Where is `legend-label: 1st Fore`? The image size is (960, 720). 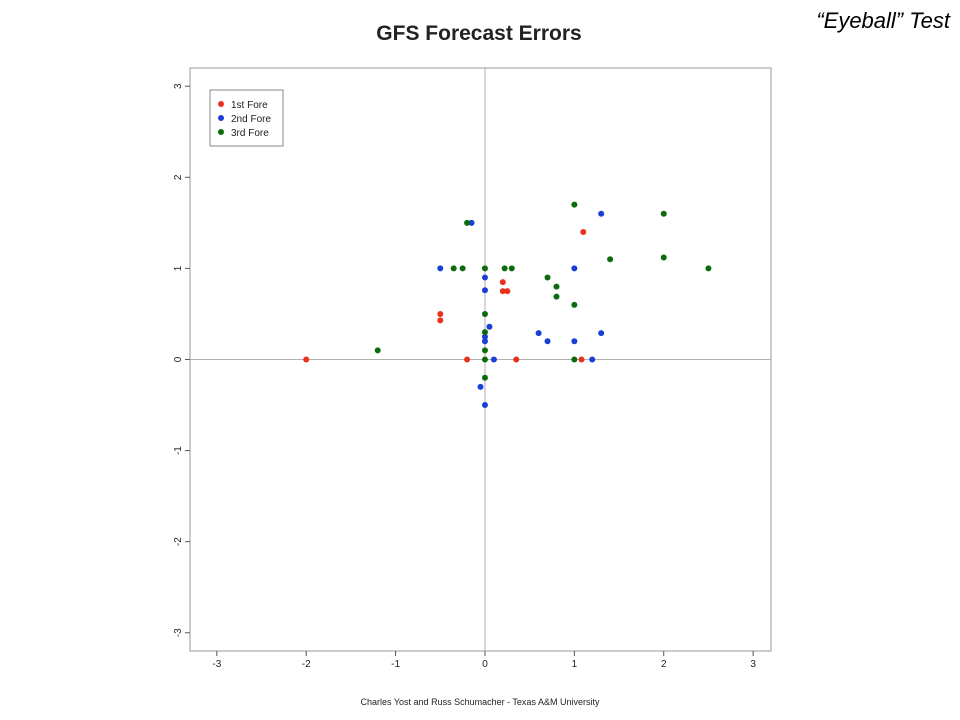 legend-label: 1st Fore is located at coordinates (249, 105).